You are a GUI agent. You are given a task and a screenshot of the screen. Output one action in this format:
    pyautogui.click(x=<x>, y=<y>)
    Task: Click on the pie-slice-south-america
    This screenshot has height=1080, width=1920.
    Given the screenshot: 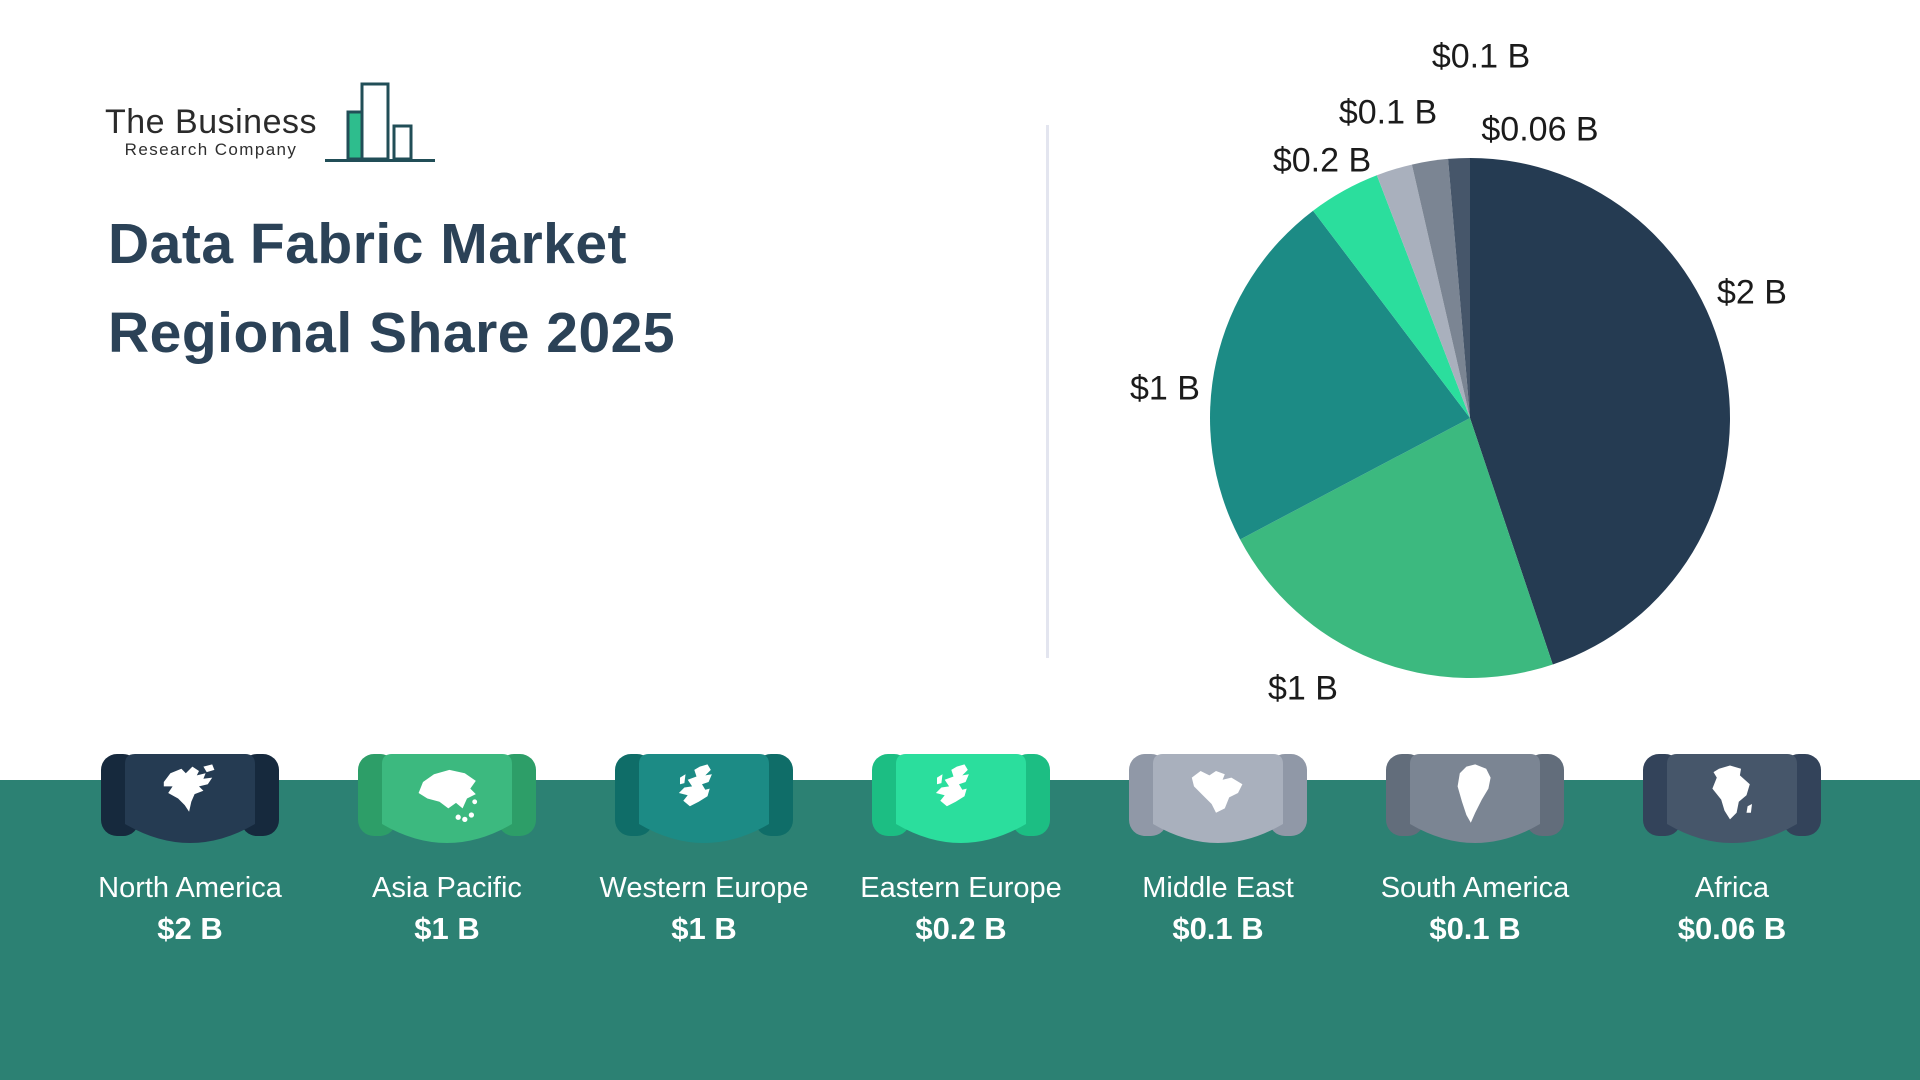 What is the action you would take?
    pyautogui.click(x=1440, y=288)
    